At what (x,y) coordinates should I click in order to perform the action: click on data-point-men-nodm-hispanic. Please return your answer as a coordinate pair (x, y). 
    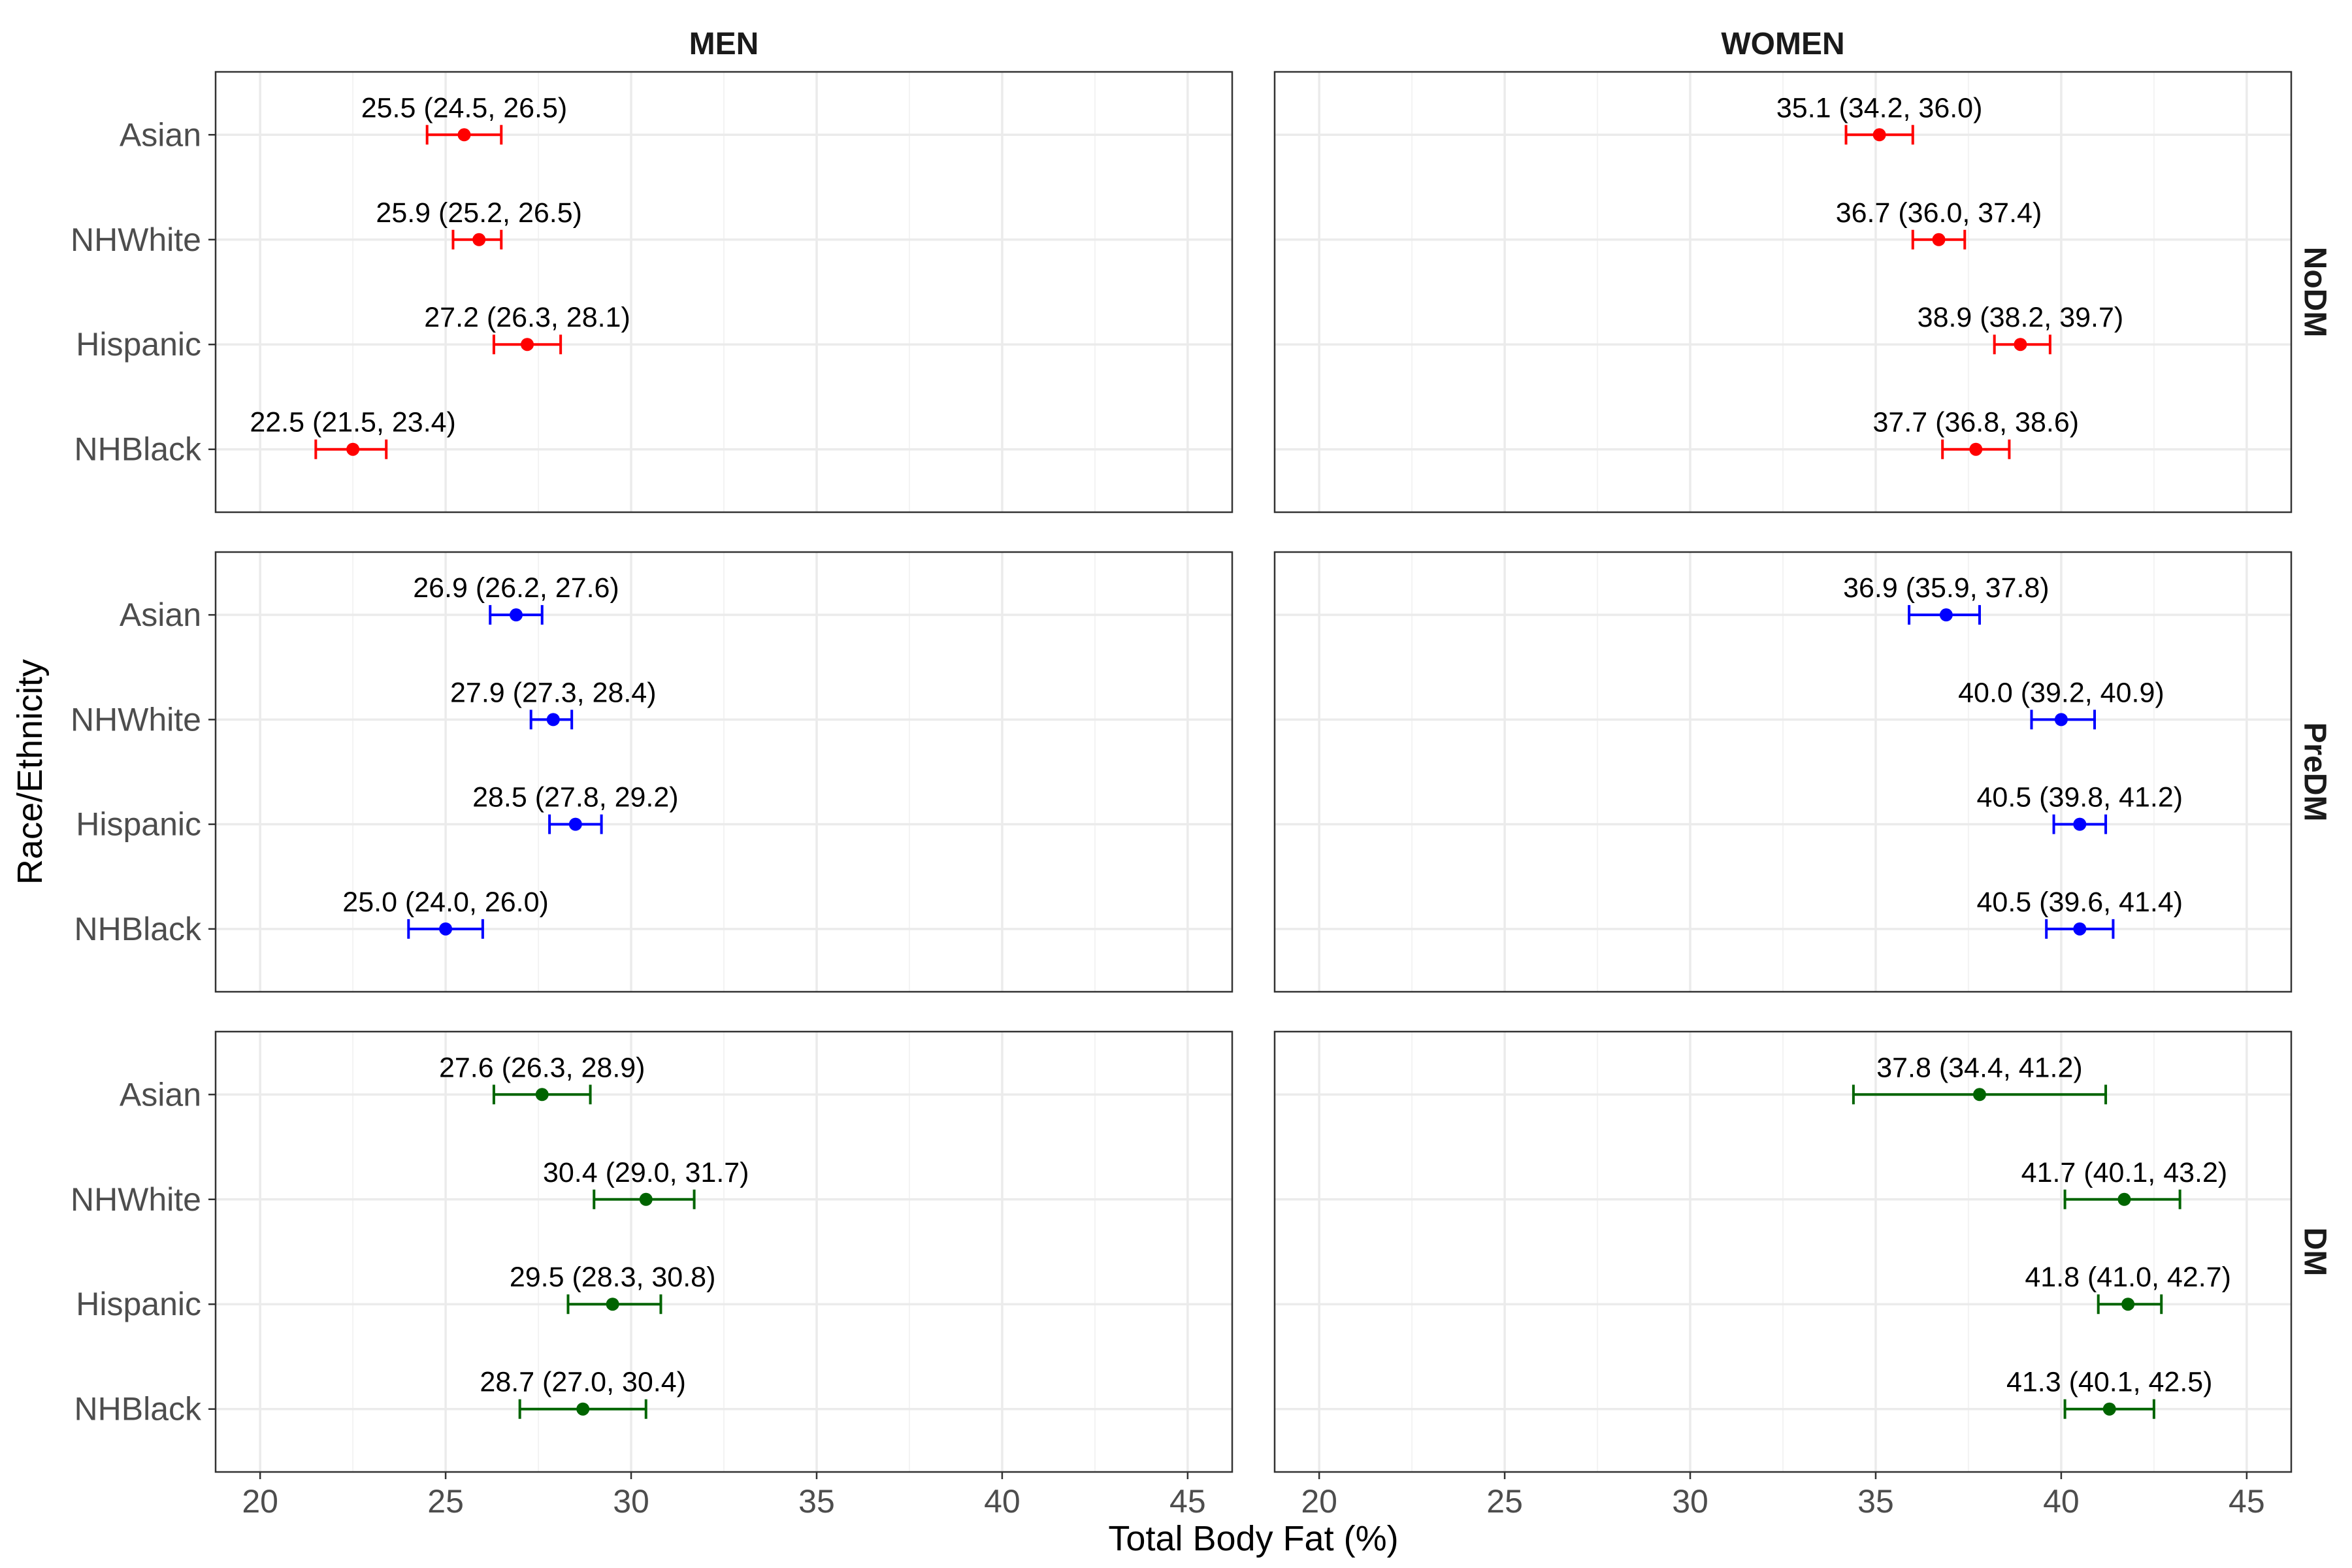
    Looking at the image, I should click on (527, 344).